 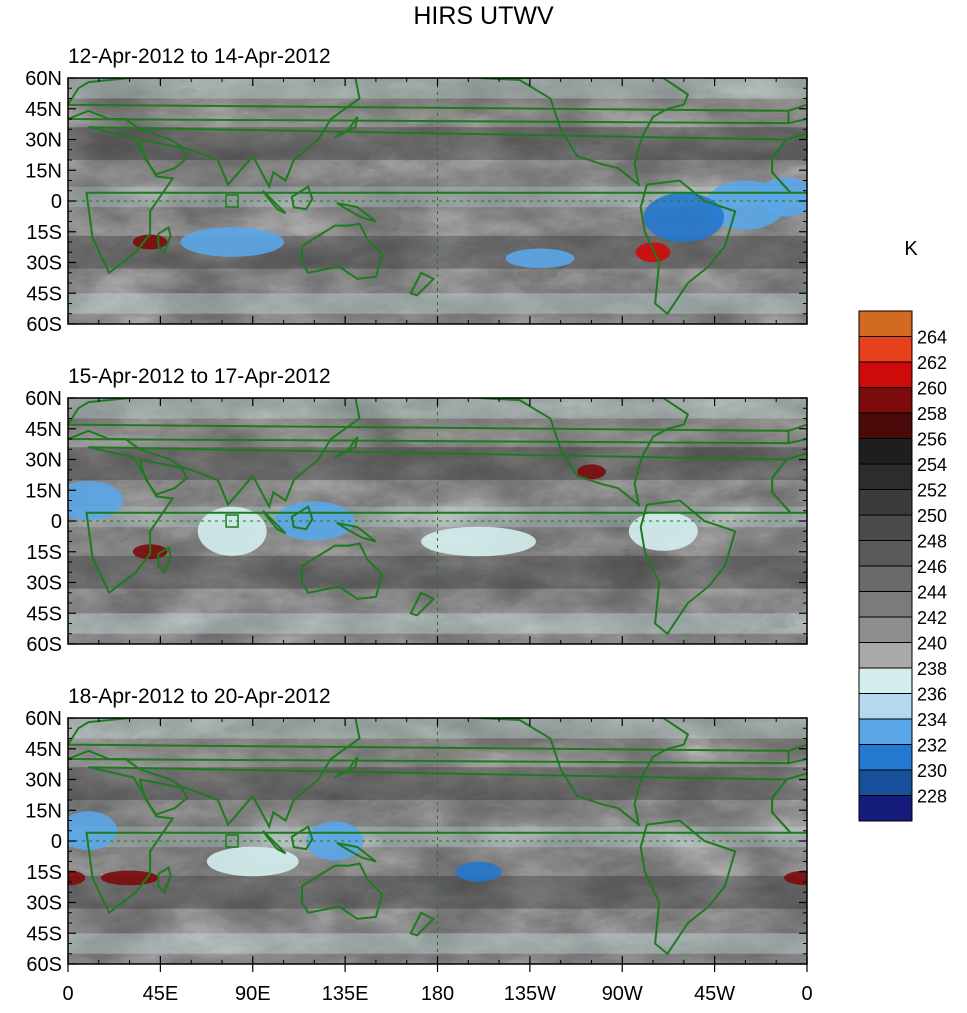 What do you see at coordinates (932, 669) in the screenshot?
I see `colorbar-level-label: 238` at bounding box center [932, 669].